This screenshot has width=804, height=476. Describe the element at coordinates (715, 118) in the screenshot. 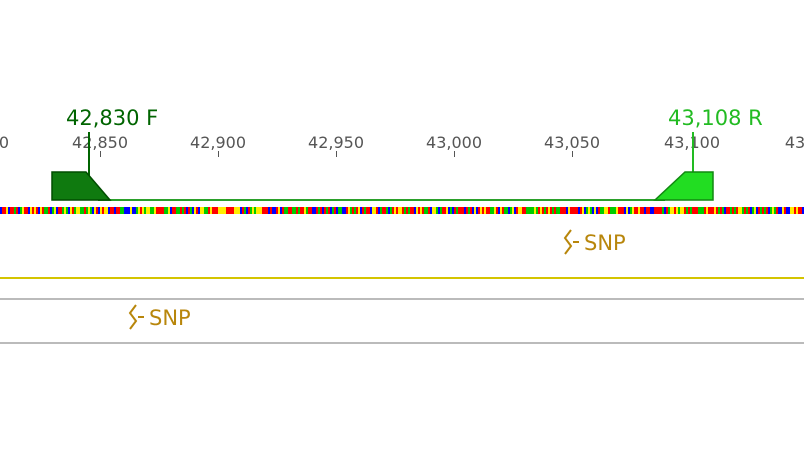

I see `reverse-primer-label: 43,108 R` at that location.